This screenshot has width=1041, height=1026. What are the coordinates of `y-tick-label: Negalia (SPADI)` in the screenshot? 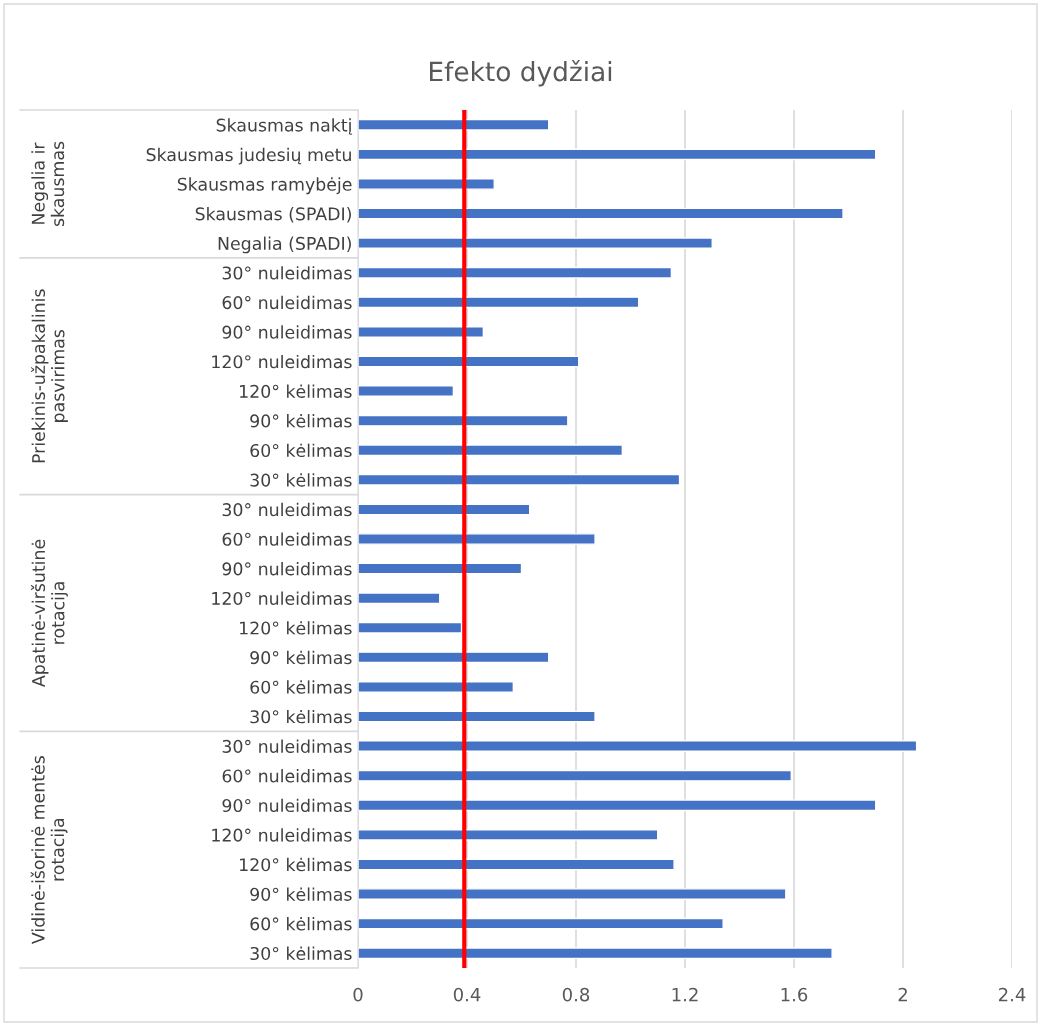 It's located at (284, 245).